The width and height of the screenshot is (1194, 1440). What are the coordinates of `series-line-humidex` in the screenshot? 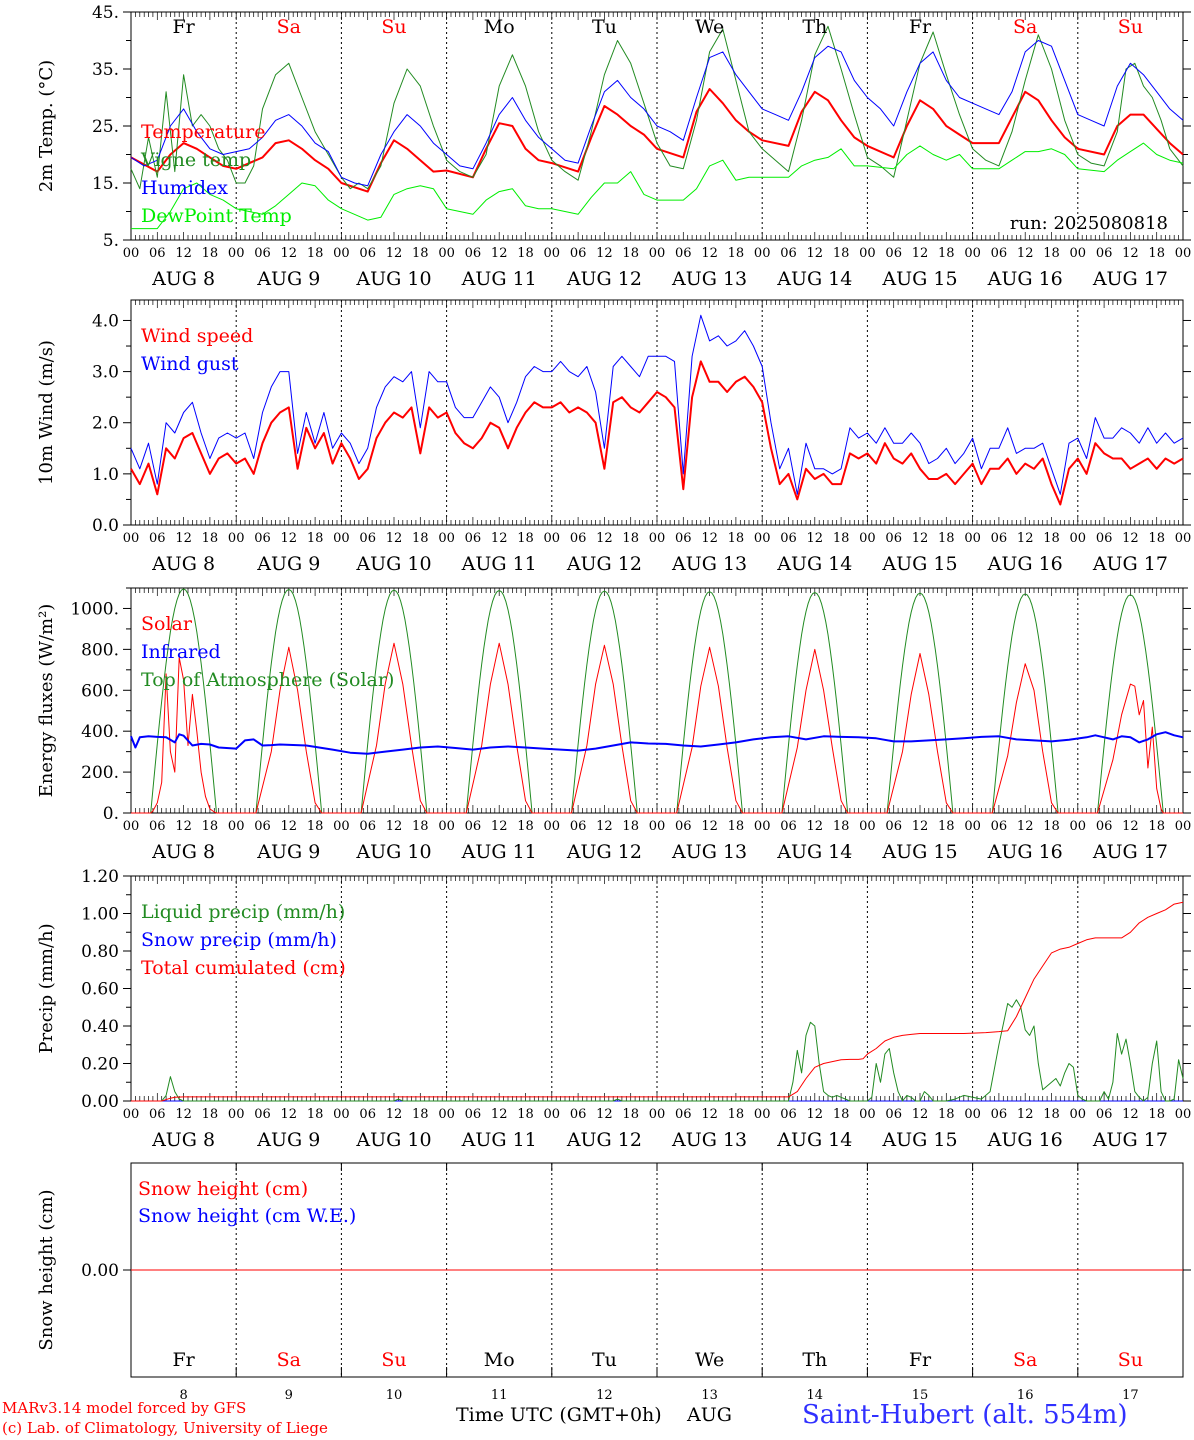 It's located at (657, 113).